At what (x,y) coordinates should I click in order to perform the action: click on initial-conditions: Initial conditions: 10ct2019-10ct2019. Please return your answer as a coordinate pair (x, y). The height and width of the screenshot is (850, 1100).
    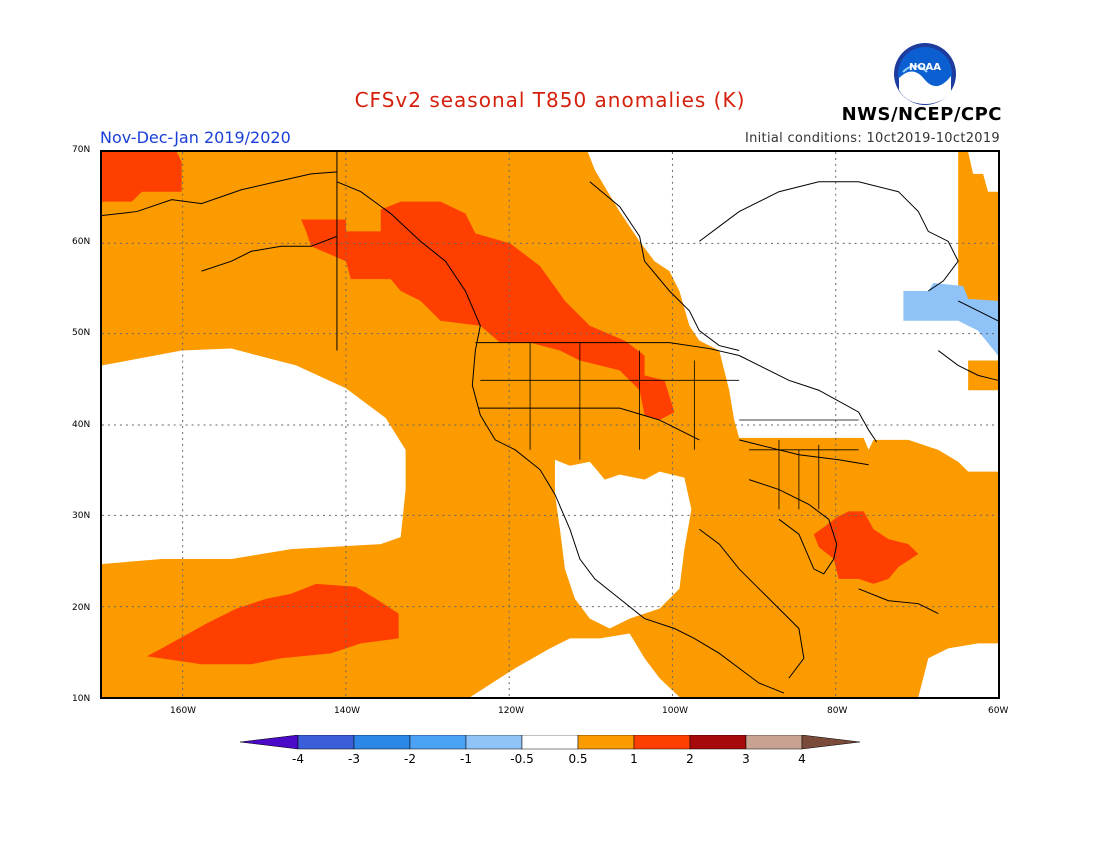
    Looking at the image, I should click on (872, 138).